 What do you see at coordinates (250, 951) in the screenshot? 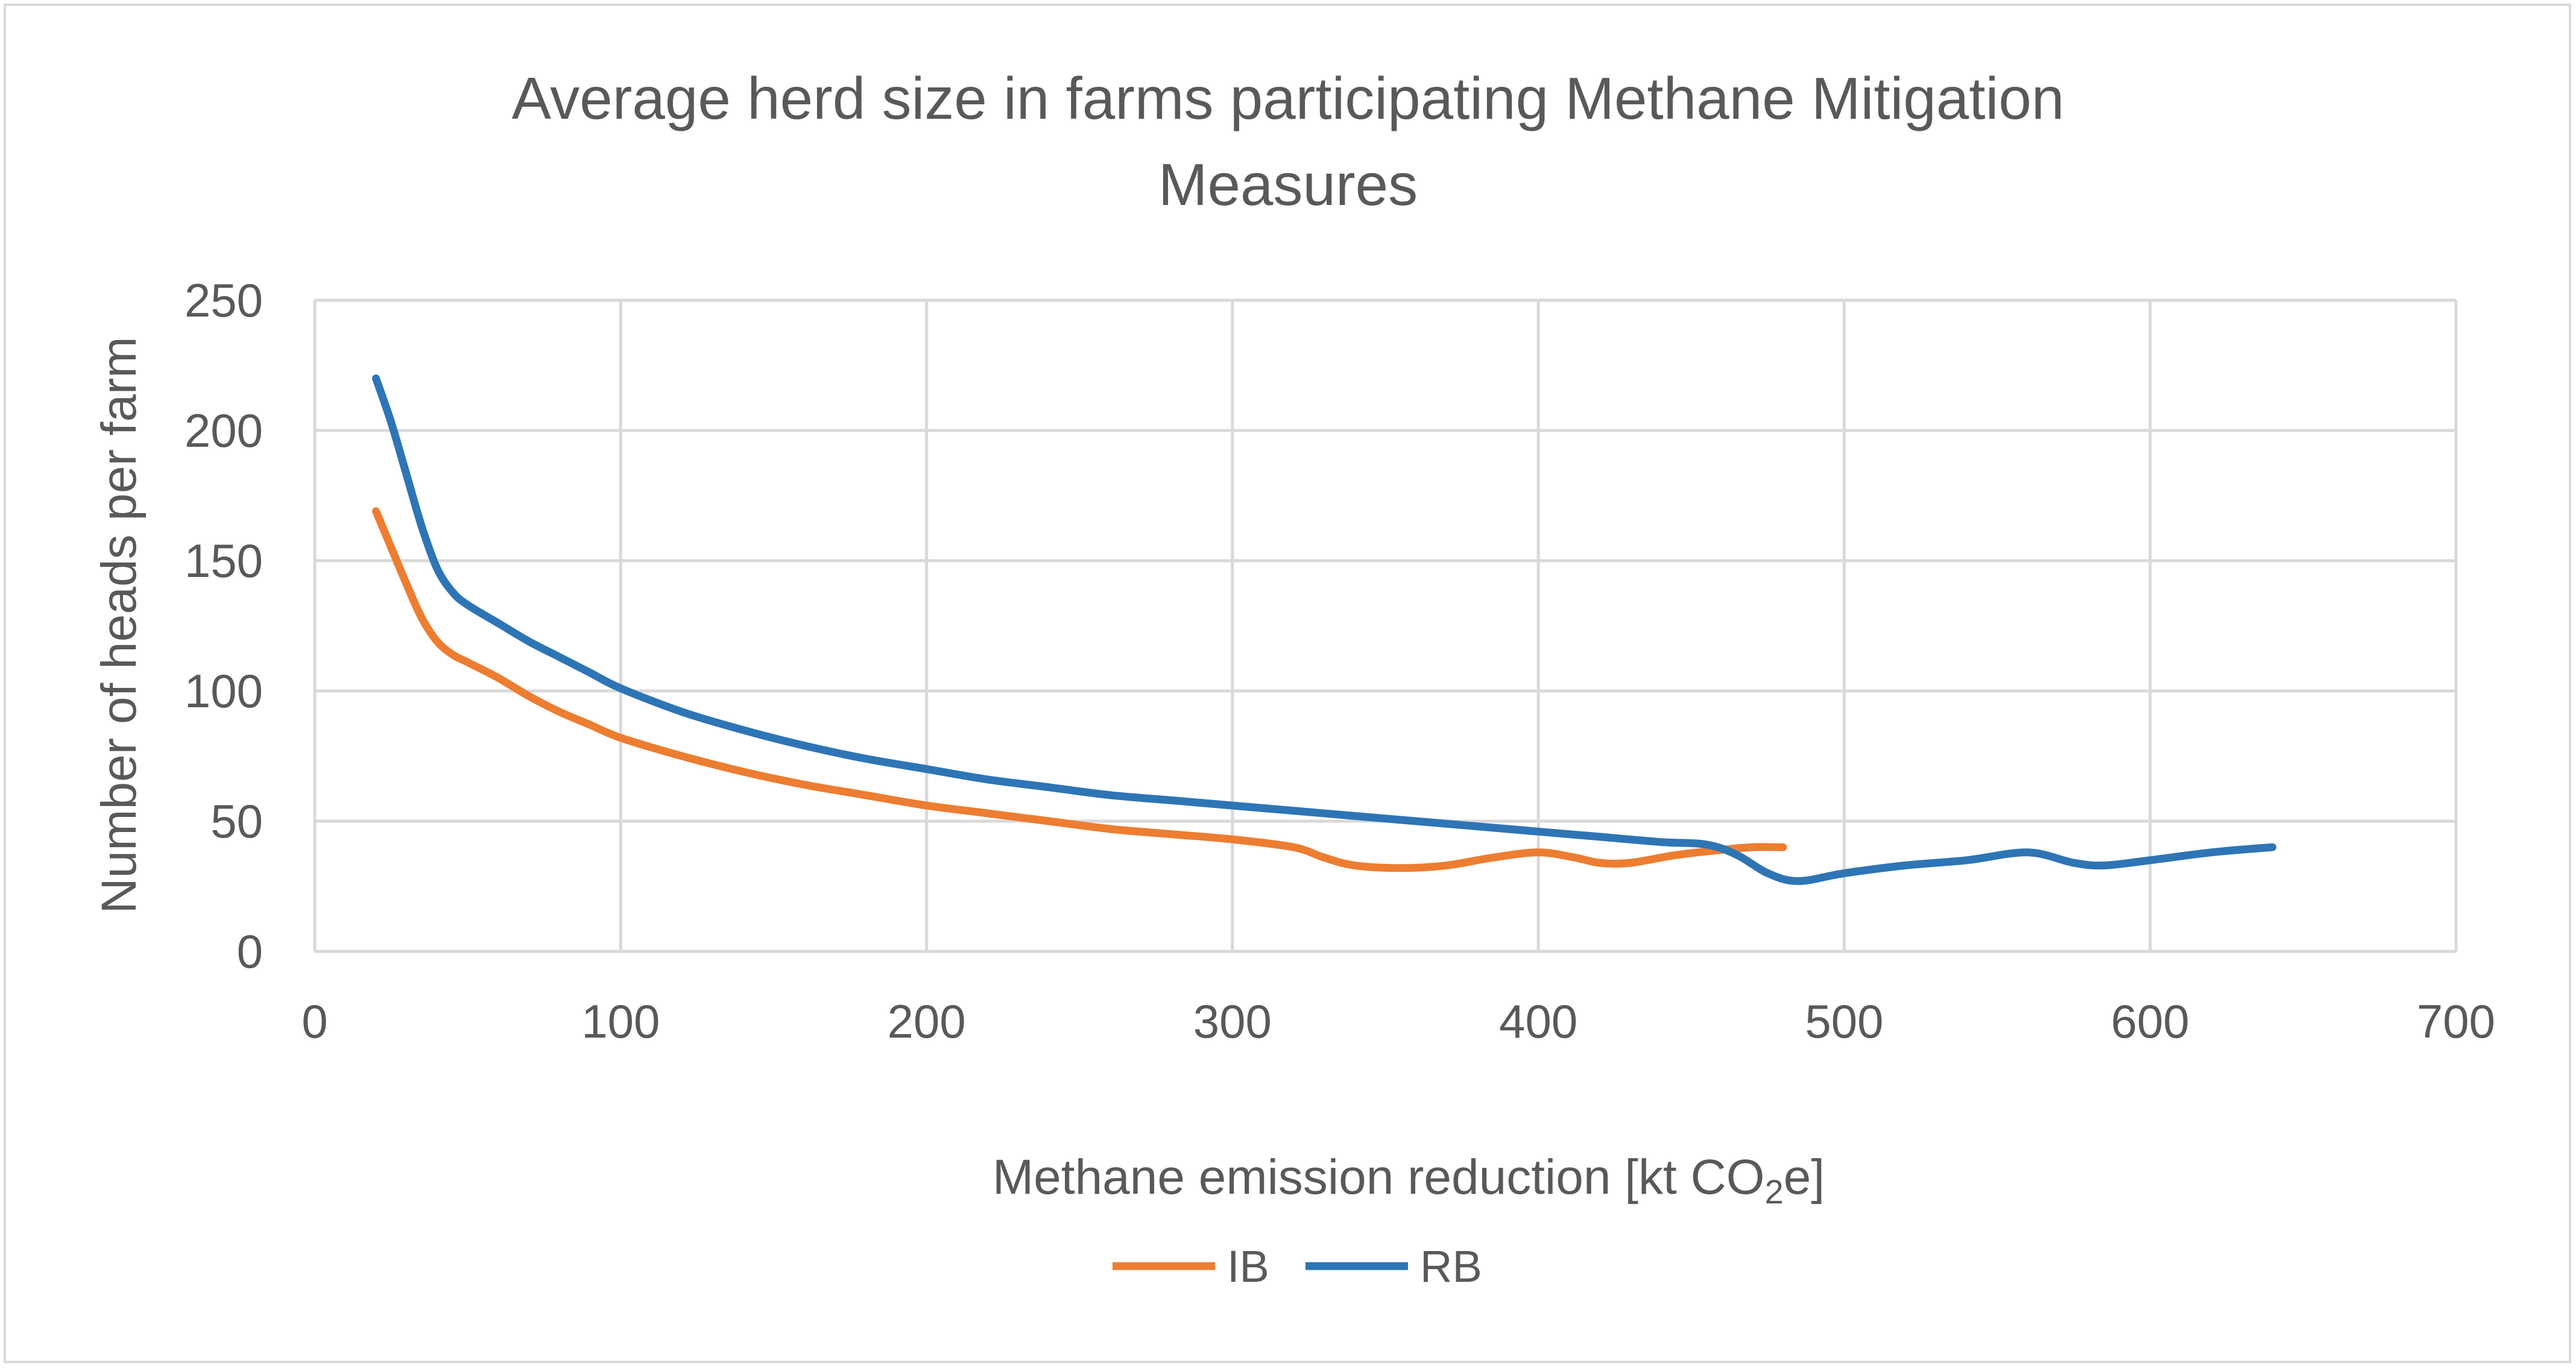
I see `y-tick-label: 0` at bounding box center [250, 951].